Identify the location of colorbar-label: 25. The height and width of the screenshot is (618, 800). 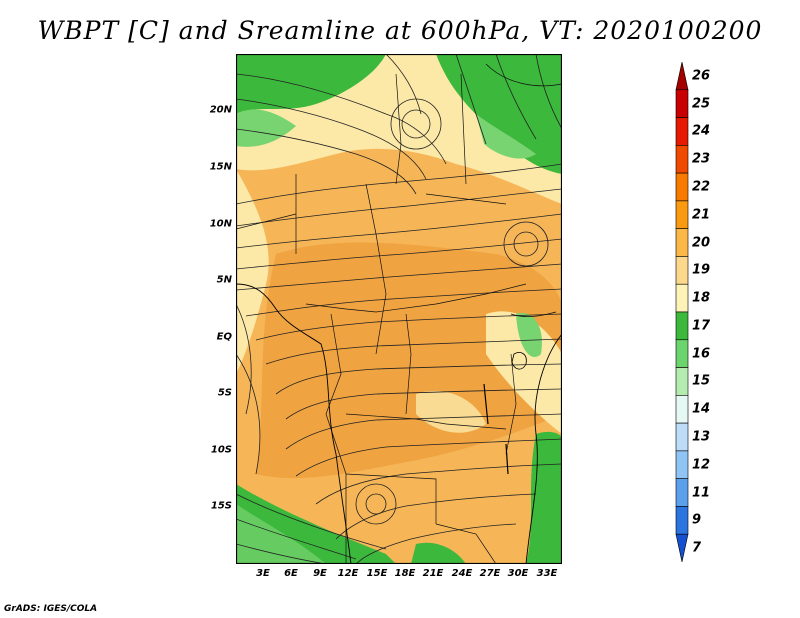
(701, 104).